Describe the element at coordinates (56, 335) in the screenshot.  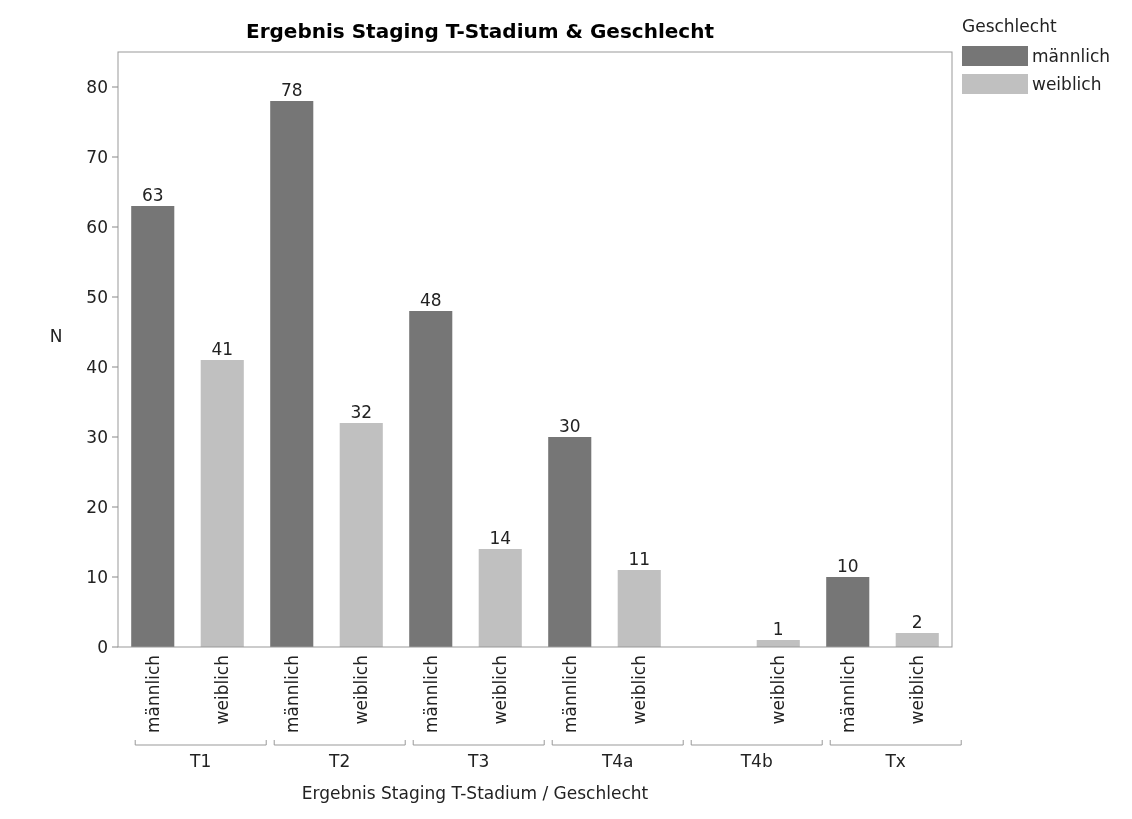
I see `y-axis-title: N` at that location.